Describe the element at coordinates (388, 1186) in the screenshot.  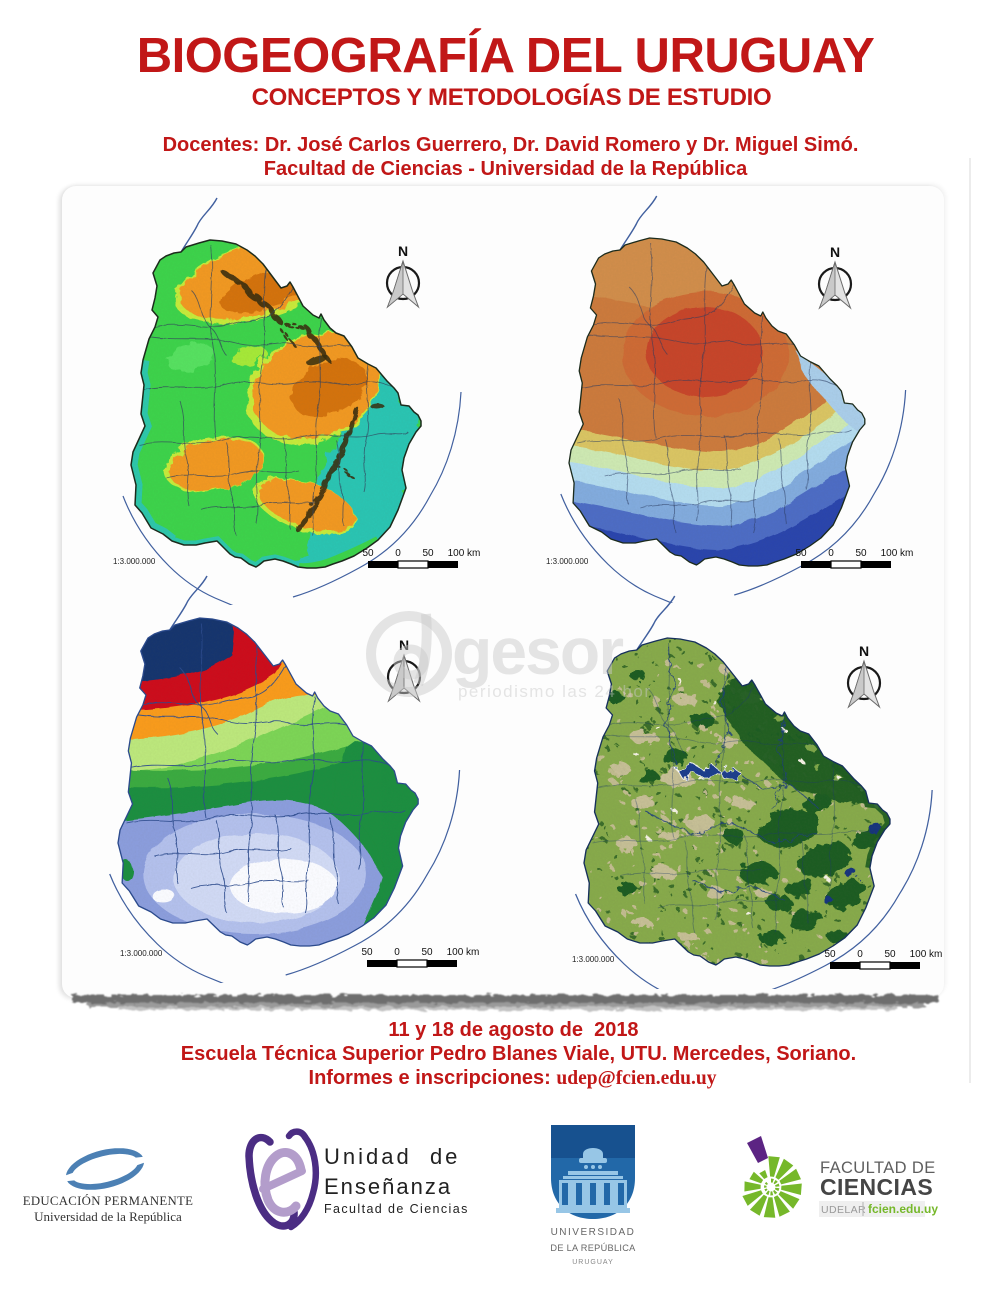
I see `svg-text: Enseñanza` at that location.